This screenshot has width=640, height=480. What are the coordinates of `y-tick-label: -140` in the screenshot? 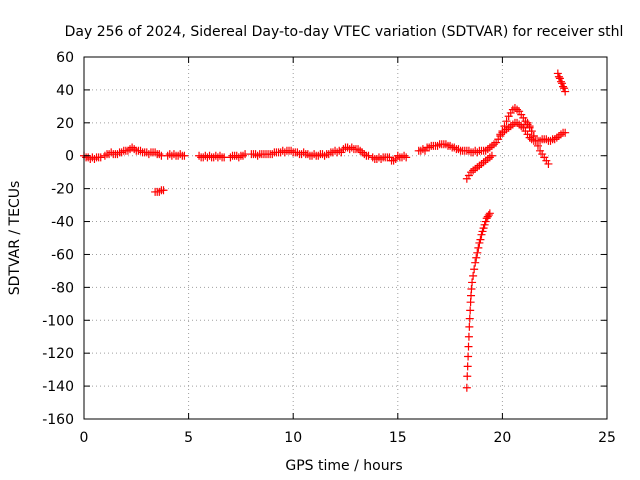 It's located at (58, 387).